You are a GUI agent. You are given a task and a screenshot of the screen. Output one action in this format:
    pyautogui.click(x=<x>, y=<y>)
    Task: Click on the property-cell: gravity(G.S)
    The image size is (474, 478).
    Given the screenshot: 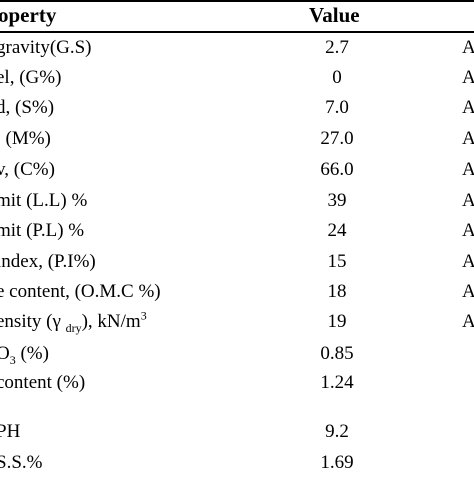 What is the action you would take?
    pyautogui.click(x=46, y=47)
    